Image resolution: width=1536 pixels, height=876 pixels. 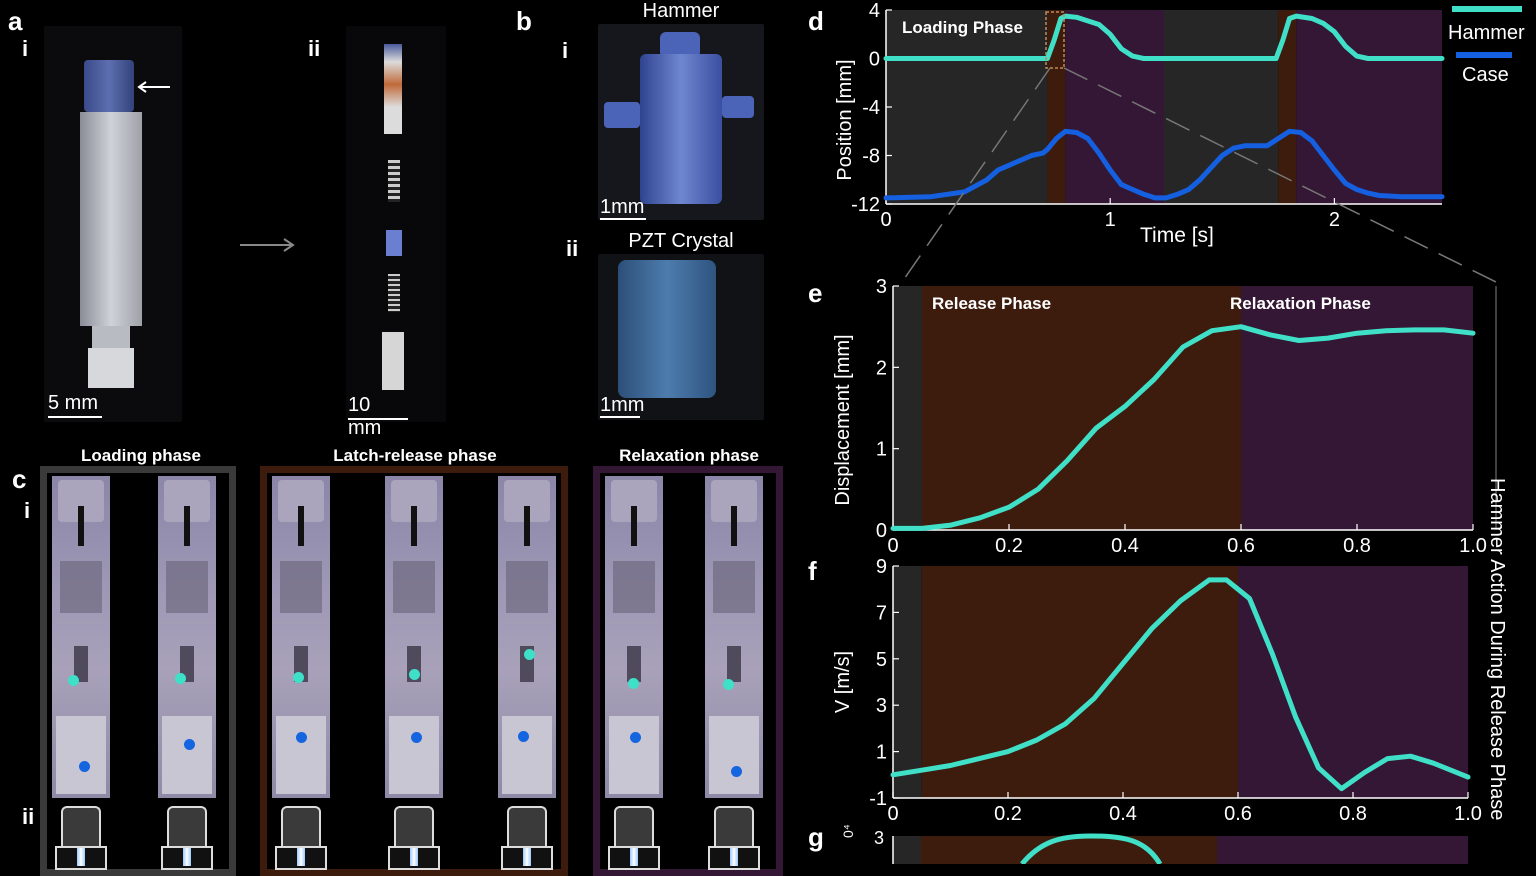 I want to click on device-hammer-cap, so click(x=109, y=86).